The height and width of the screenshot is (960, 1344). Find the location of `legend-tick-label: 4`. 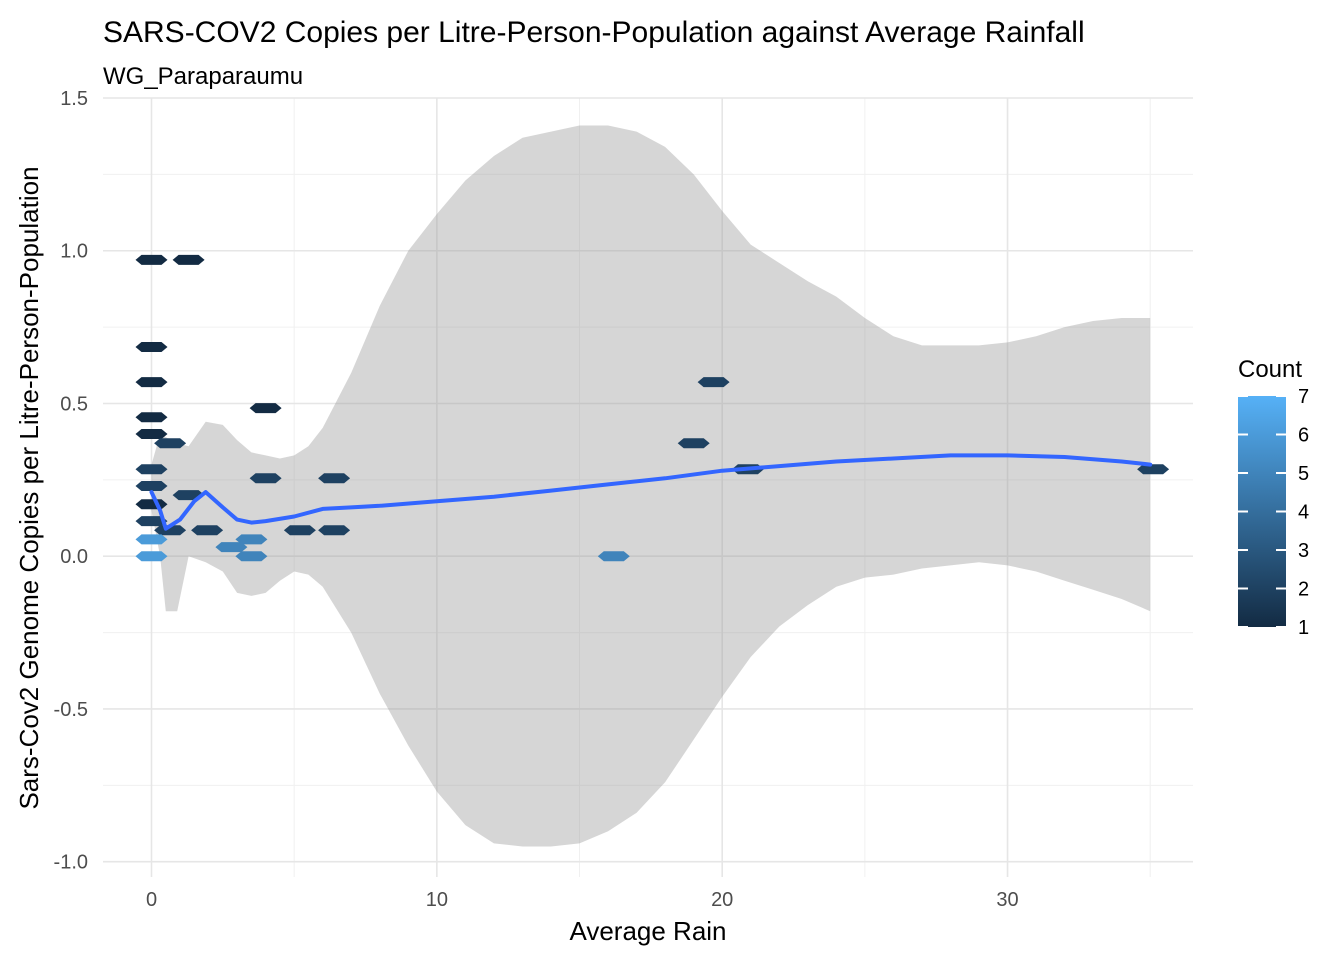

legend-tick-label: 4 is located at coordinates (1303, 513).